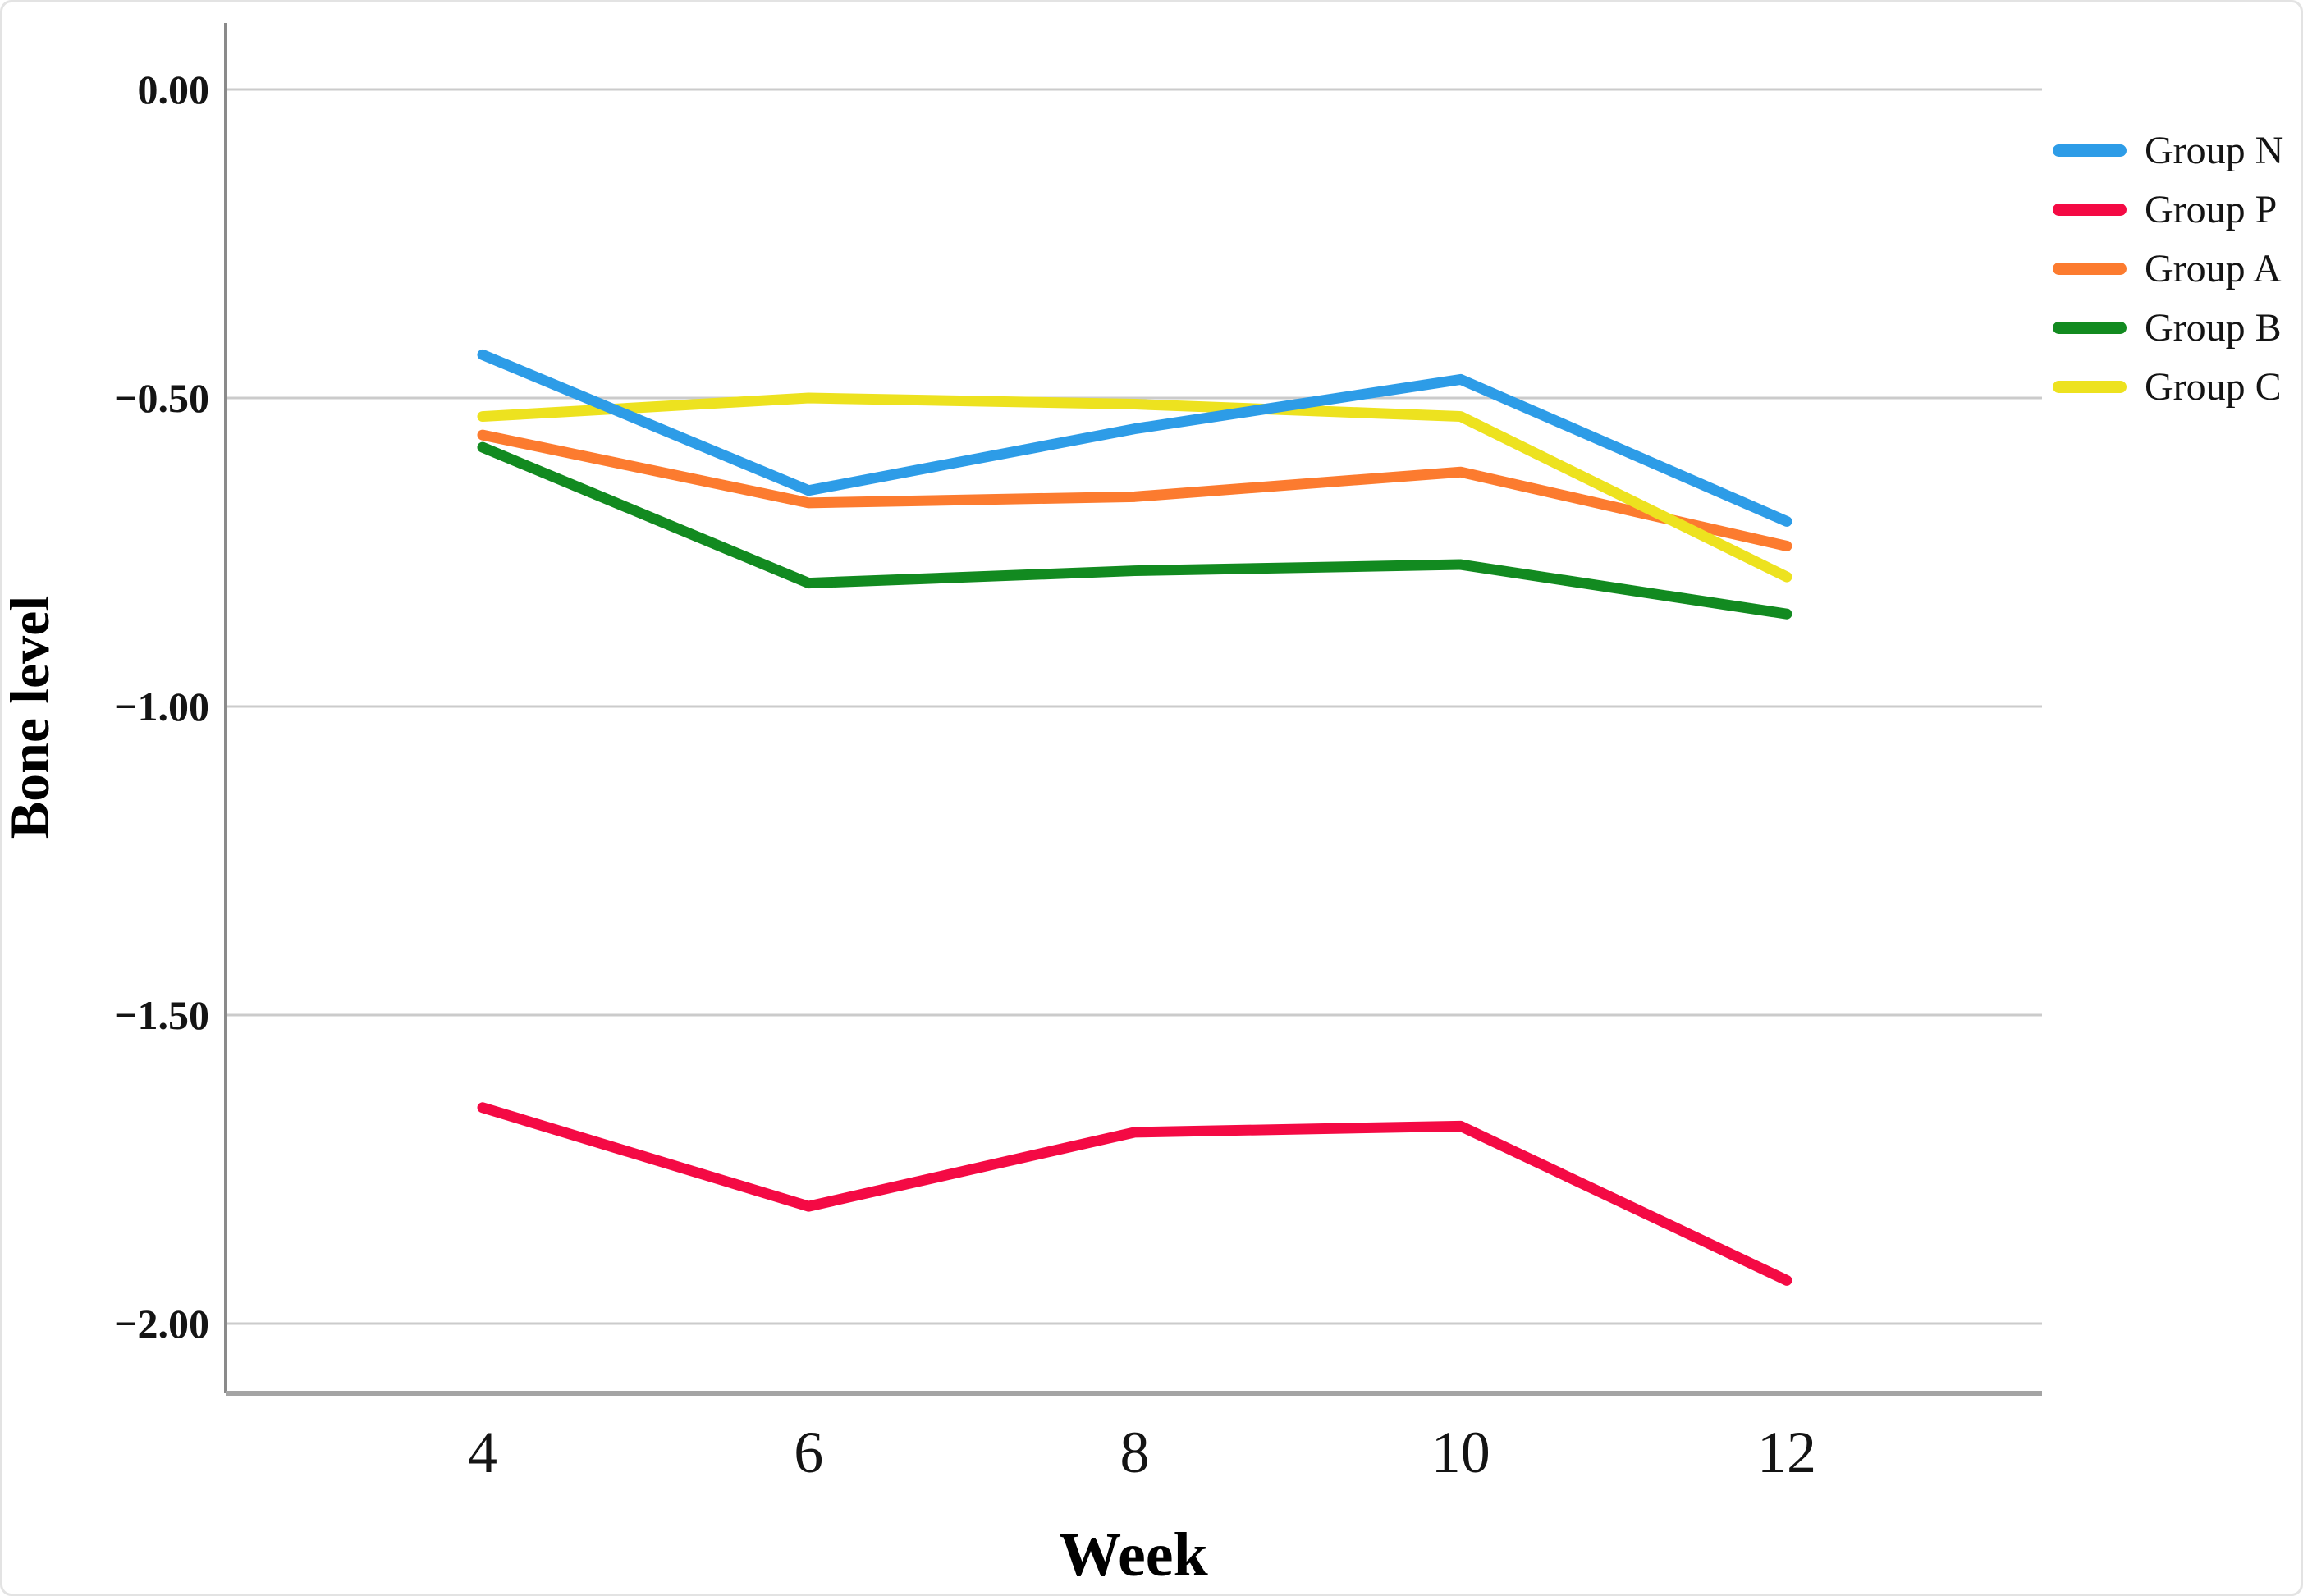  Describe the element at coordinates (2215, 150) in the screenshot. I see `legend-label-group-n: Group N` at that location.